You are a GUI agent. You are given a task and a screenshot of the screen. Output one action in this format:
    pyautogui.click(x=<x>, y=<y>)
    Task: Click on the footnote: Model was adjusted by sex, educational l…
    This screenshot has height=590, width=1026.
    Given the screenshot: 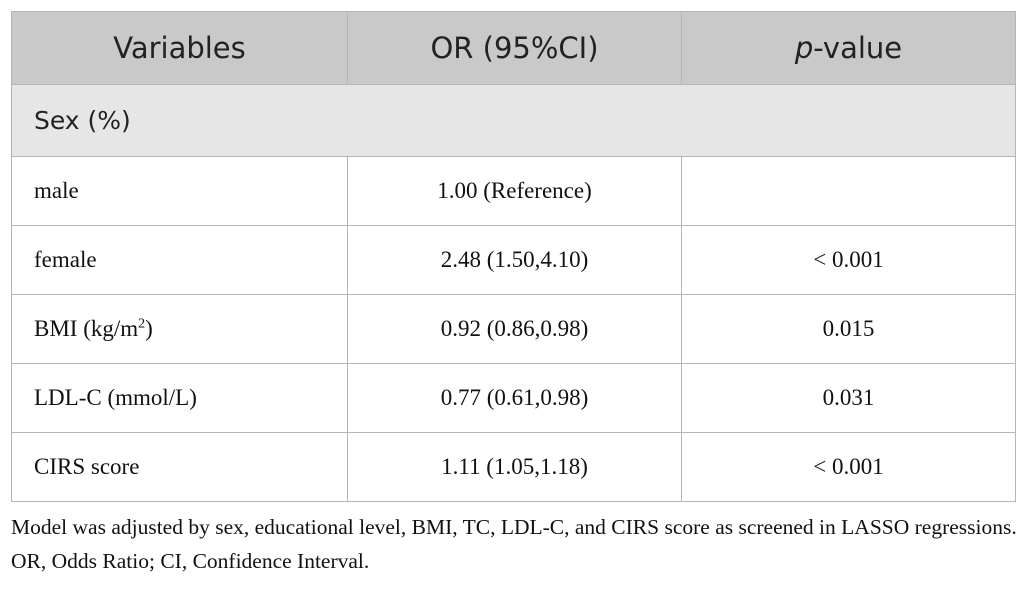 What is the action you would take?
    pyautogui.click(x=514, y=544)
    